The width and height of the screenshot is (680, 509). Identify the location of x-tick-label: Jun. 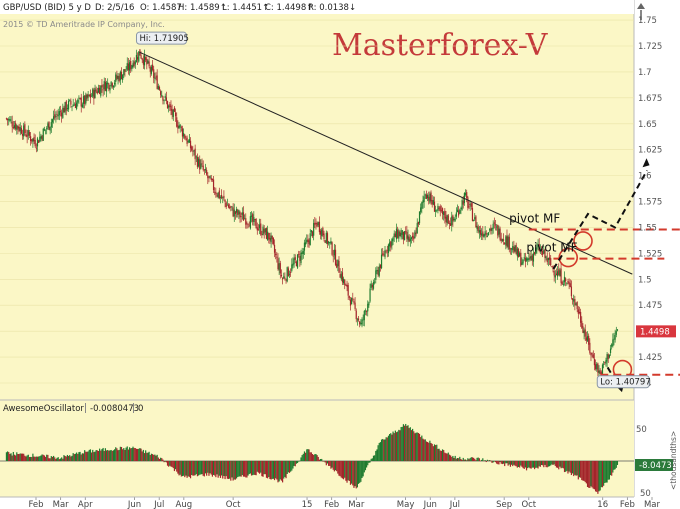
(134, 504).